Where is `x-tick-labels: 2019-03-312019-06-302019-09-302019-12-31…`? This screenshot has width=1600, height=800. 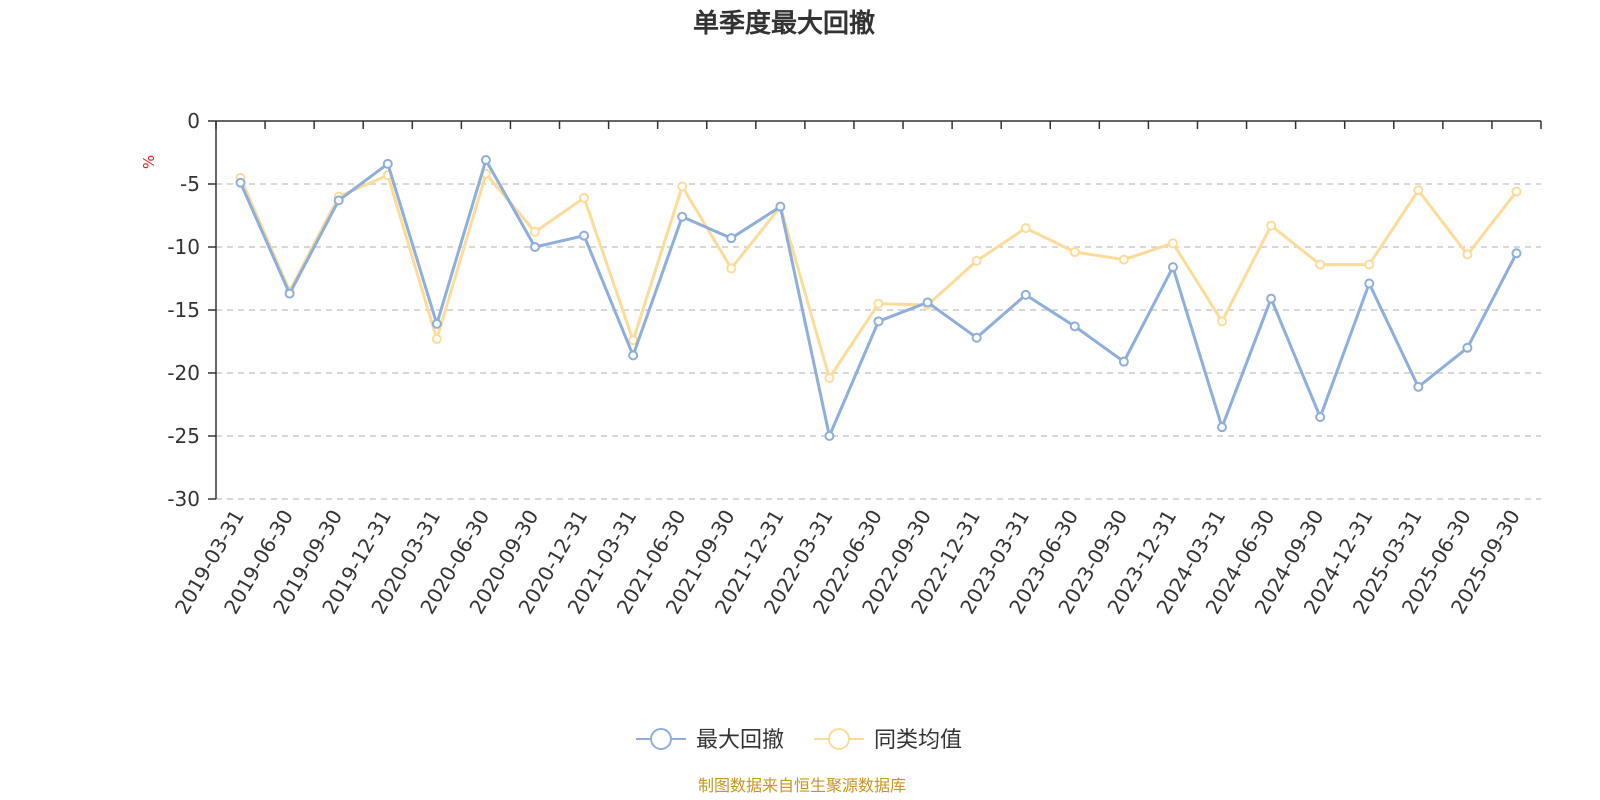
x-tick-labels: 2019-03-312019-06-302019-09-302019-12-31… is located at coordinates (847, 562).